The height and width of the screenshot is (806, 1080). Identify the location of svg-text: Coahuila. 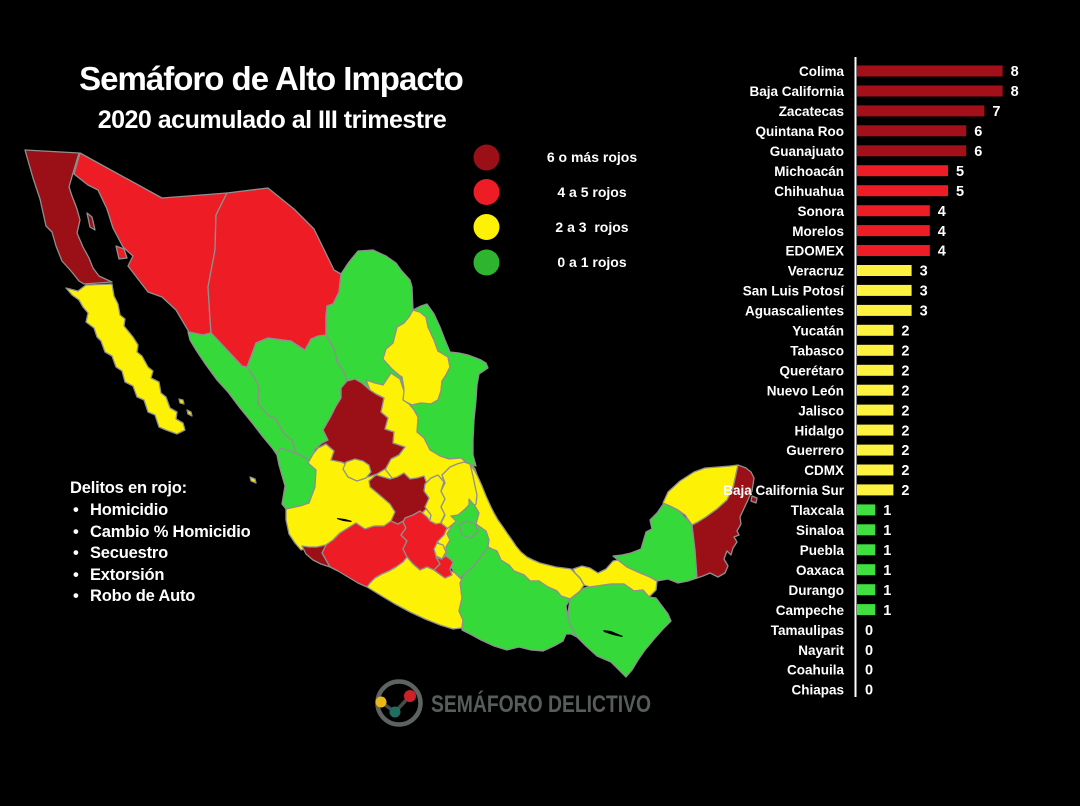
(815, 670).